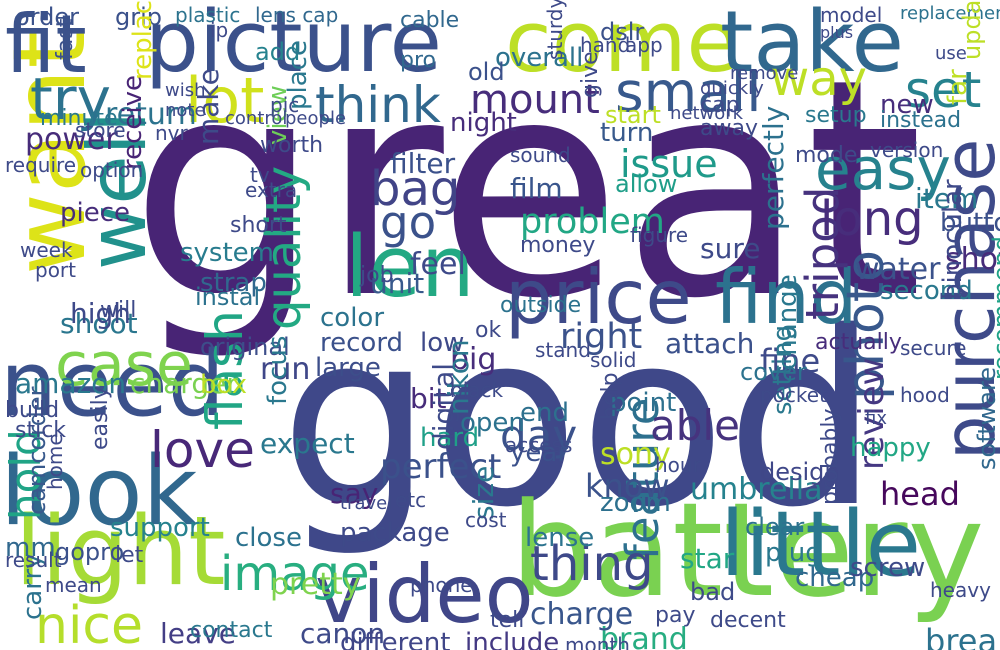 The image size is (1000, 650). What do you see at coordinates (442, 343) in the screenshot?
I see `cloud-word-low: low` at bounding box center [442, 343].